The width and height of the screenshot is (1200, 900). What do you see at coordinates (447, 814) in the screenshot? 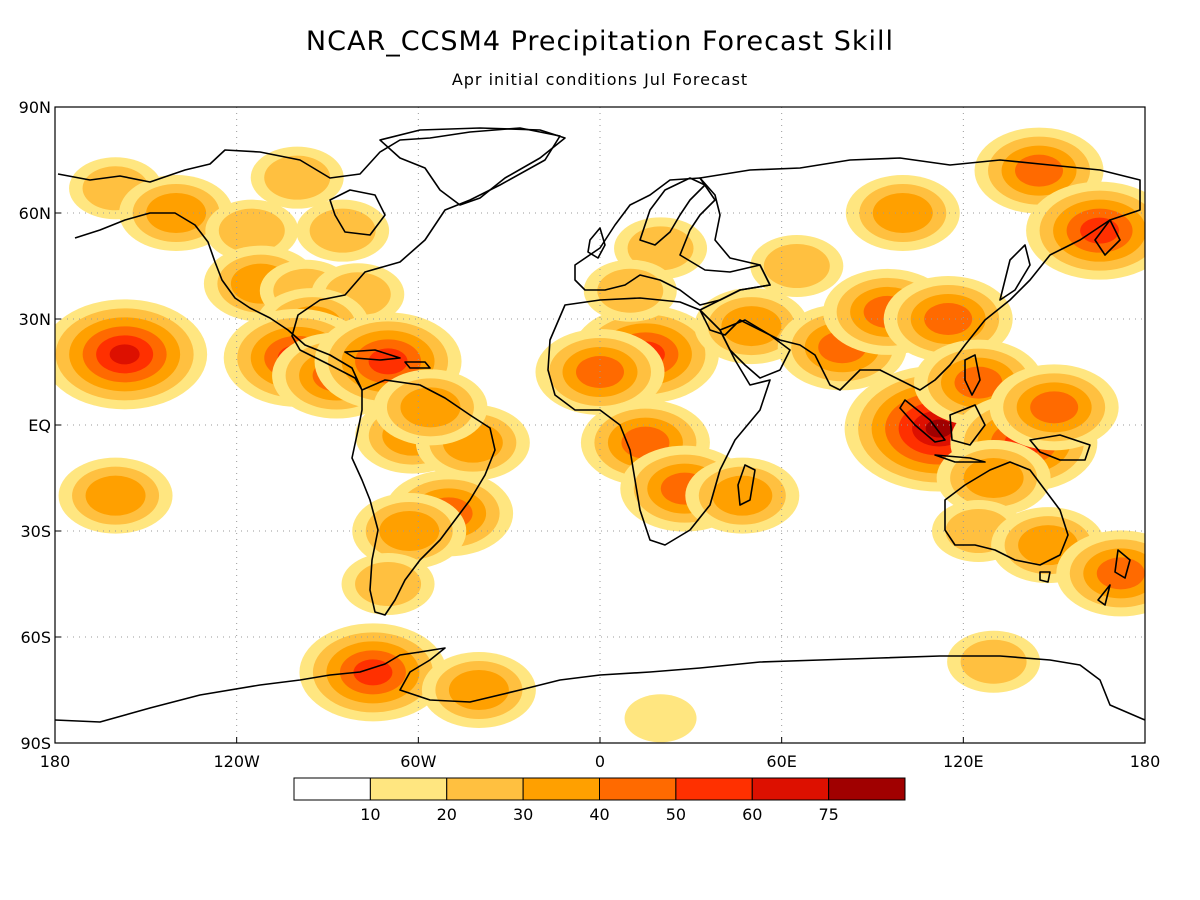
I see `colorbar-label: 20` at bounding box center [447, 814].